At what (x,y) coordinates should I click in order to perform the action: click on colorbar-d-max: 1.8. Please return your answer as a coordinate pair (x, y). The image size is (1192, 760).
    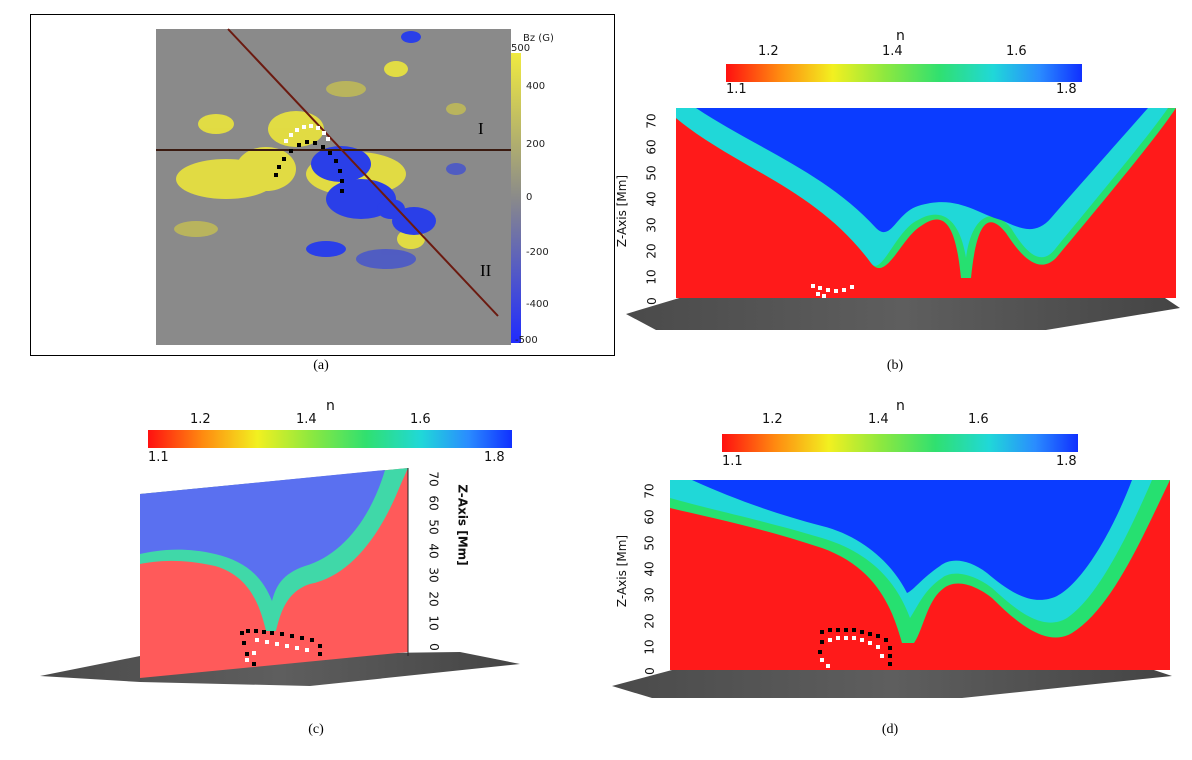
    Looking at the image, I should click on (1066, 461).